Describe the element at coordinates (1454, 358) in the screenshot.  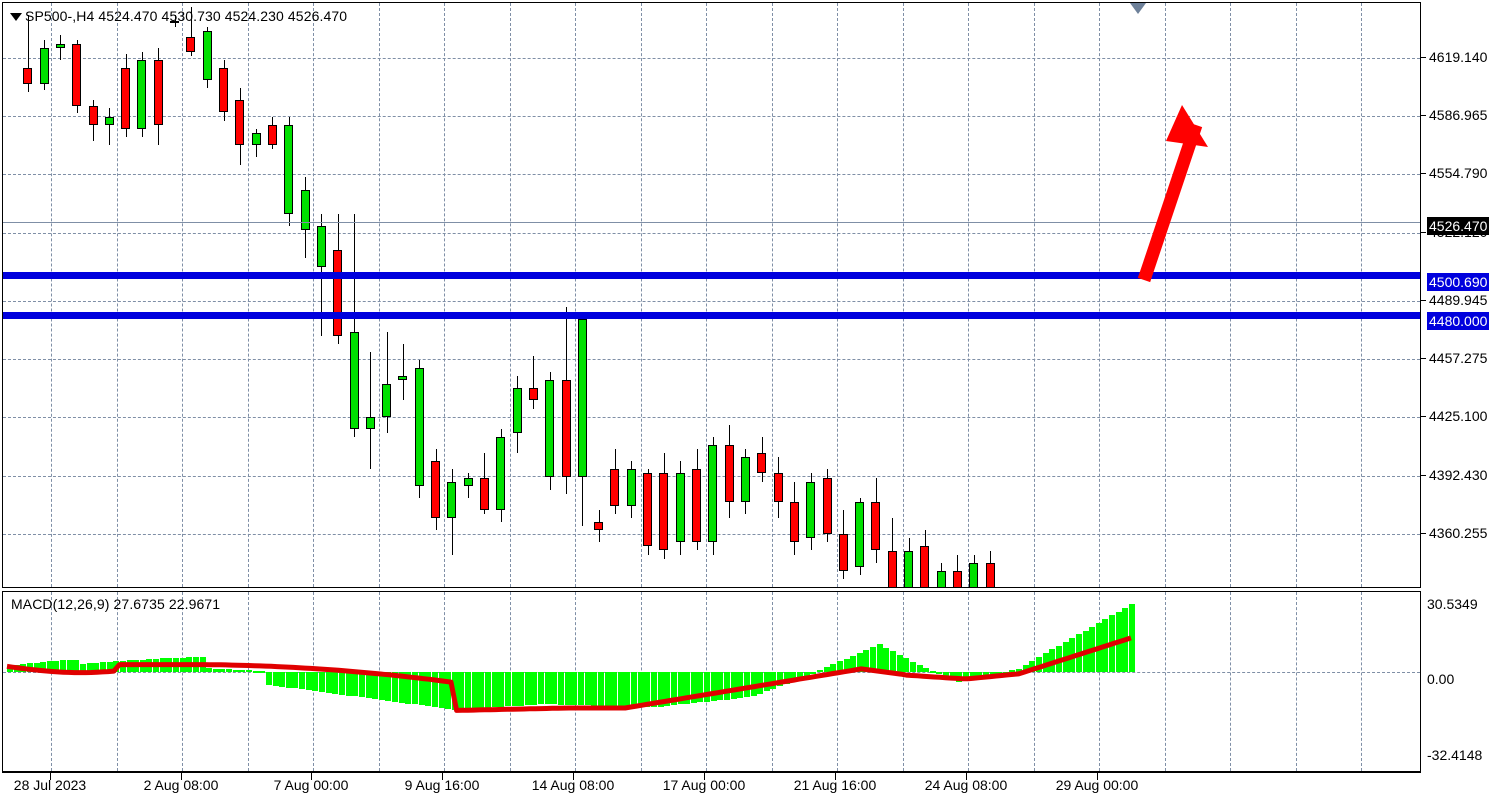
I see `price-tick-label: 4457.275` at that location.